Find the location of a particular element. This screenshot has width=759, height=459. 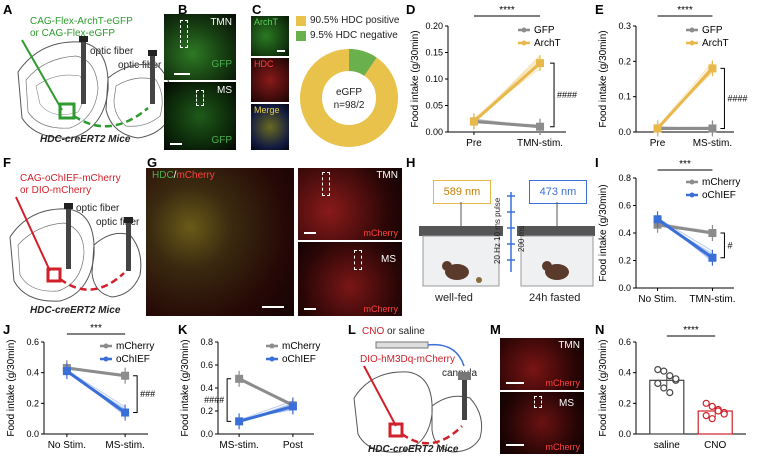

panel-c-archt-image: ArchT is located at coordinates (270, 36).